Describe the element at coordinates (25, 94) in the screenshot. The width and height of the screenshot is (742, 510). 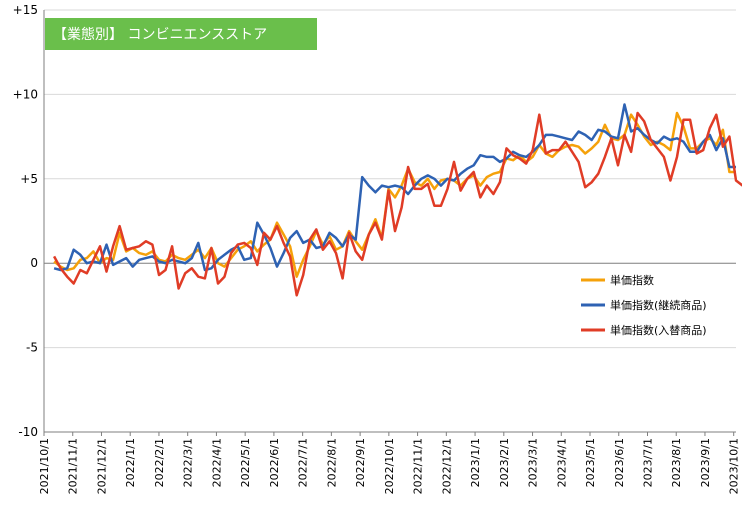
I see `y-tick-label: +10` at that location.